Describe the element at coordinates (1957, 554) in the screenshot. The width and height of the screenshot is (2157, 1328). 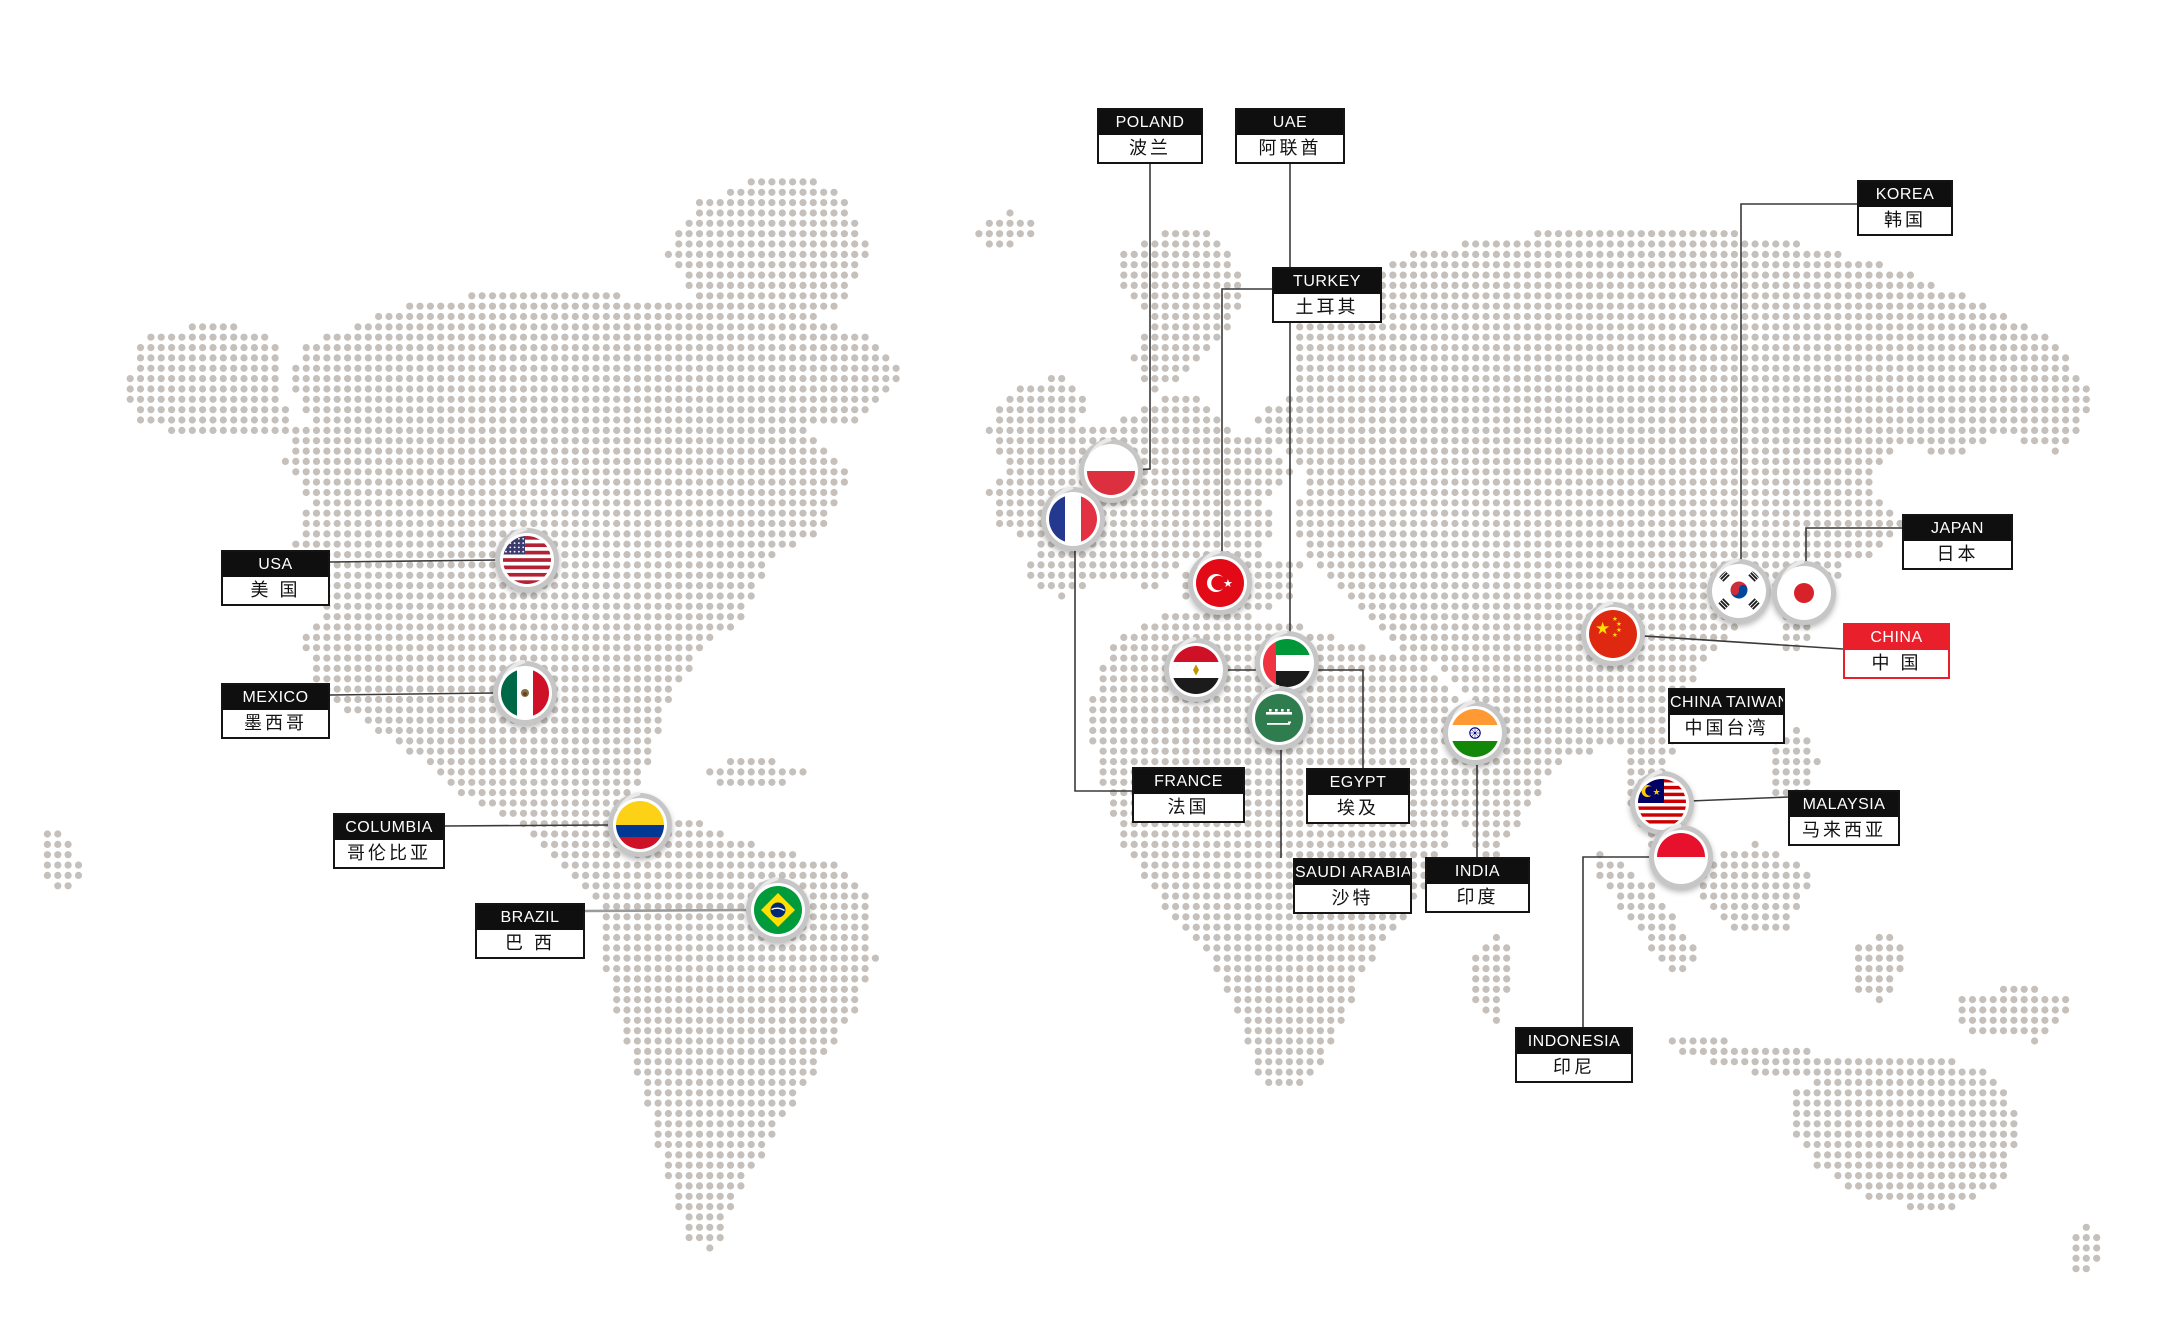
I see `country-name-zh: 日本` at that location.